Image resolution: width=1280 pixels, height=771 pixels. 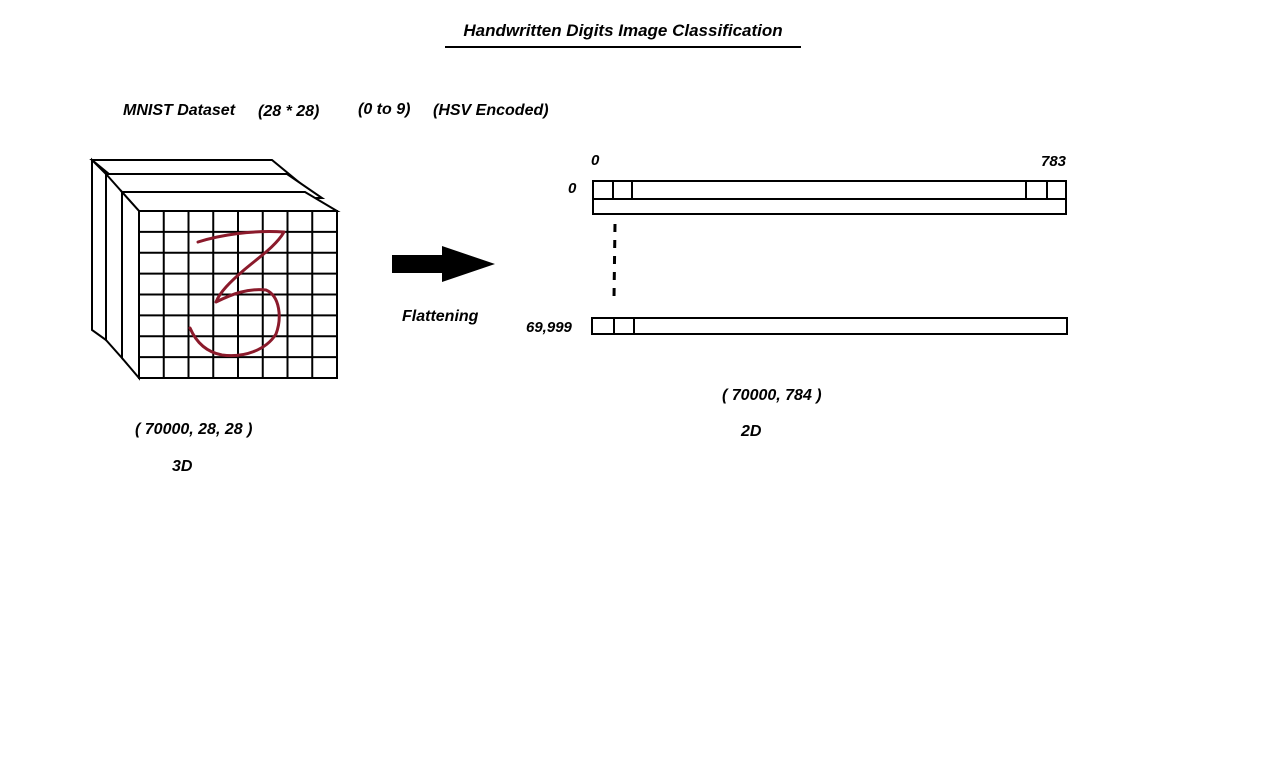 I want to click on dataset-name: MNIST Dataset, so click(x=179, y=110).